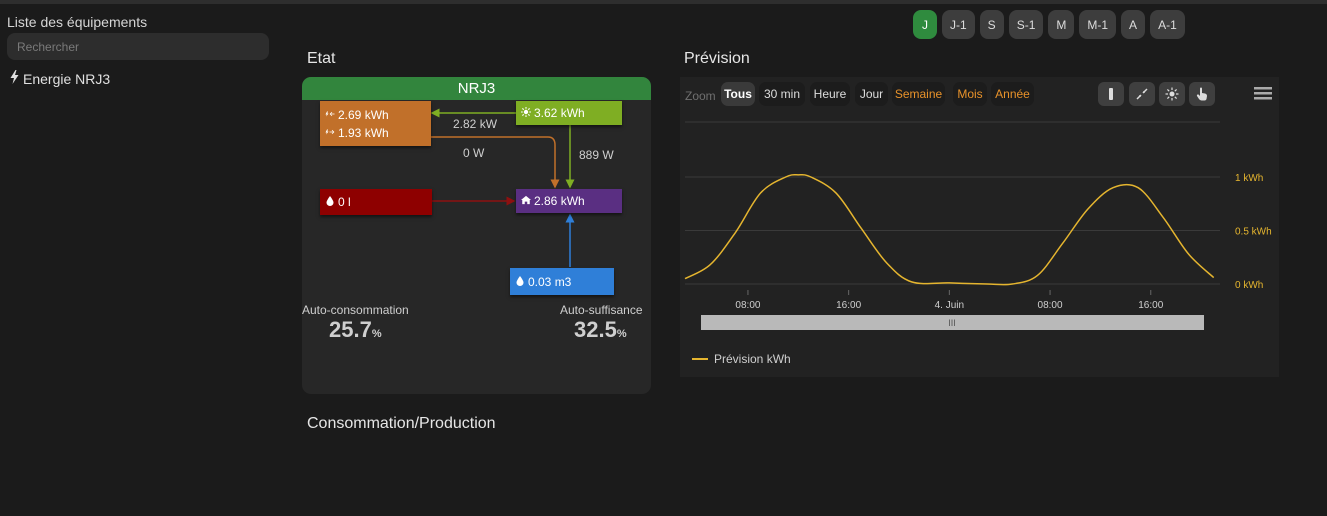  I want to click on period-button-a: A, so click(1133, 24).